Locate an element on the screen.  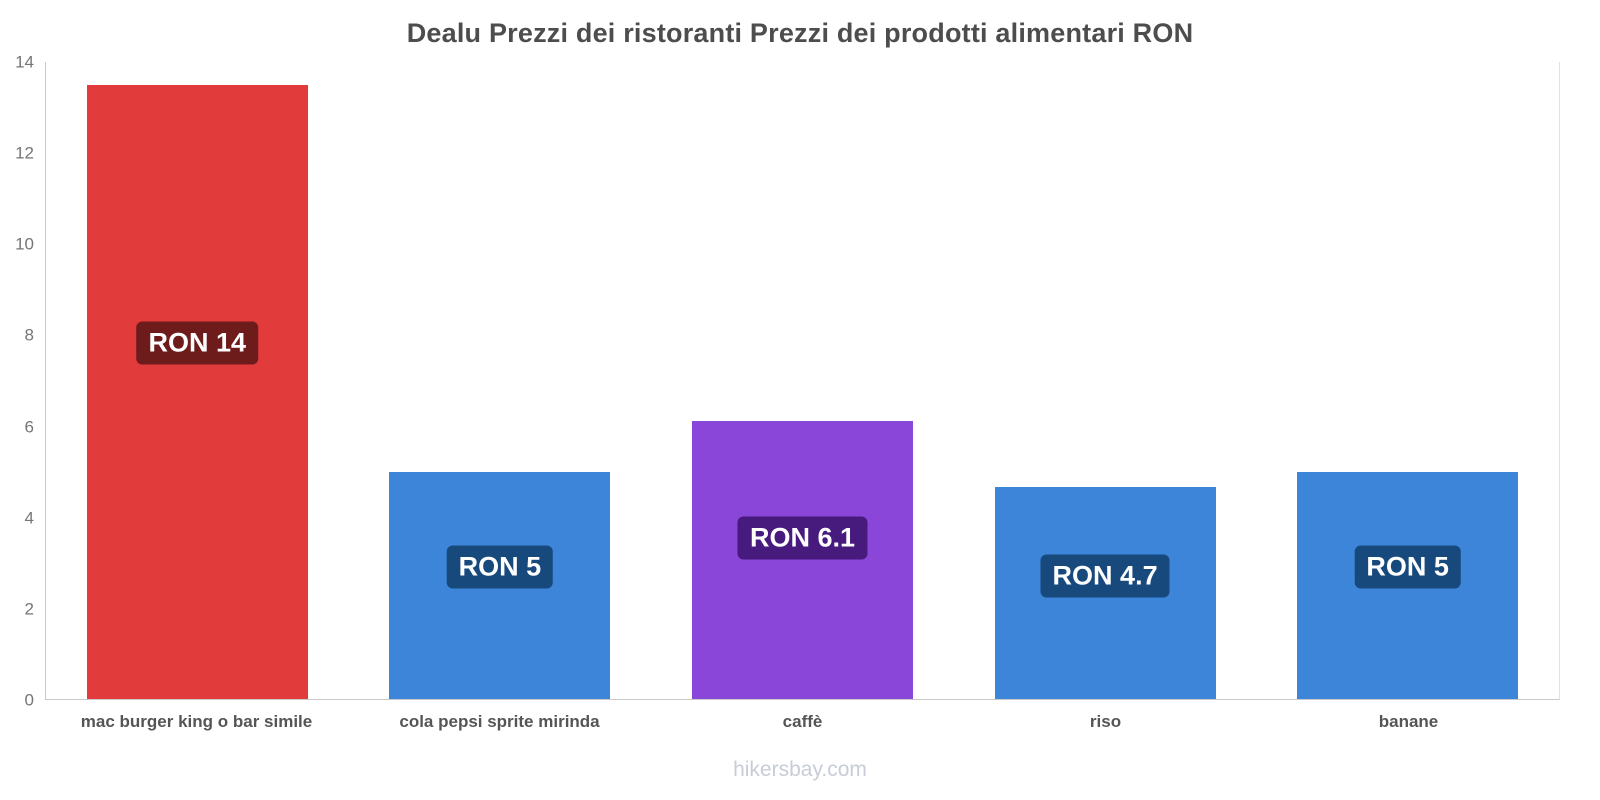
bar-3: RON 6.1 is located at coordinates (802, 560).